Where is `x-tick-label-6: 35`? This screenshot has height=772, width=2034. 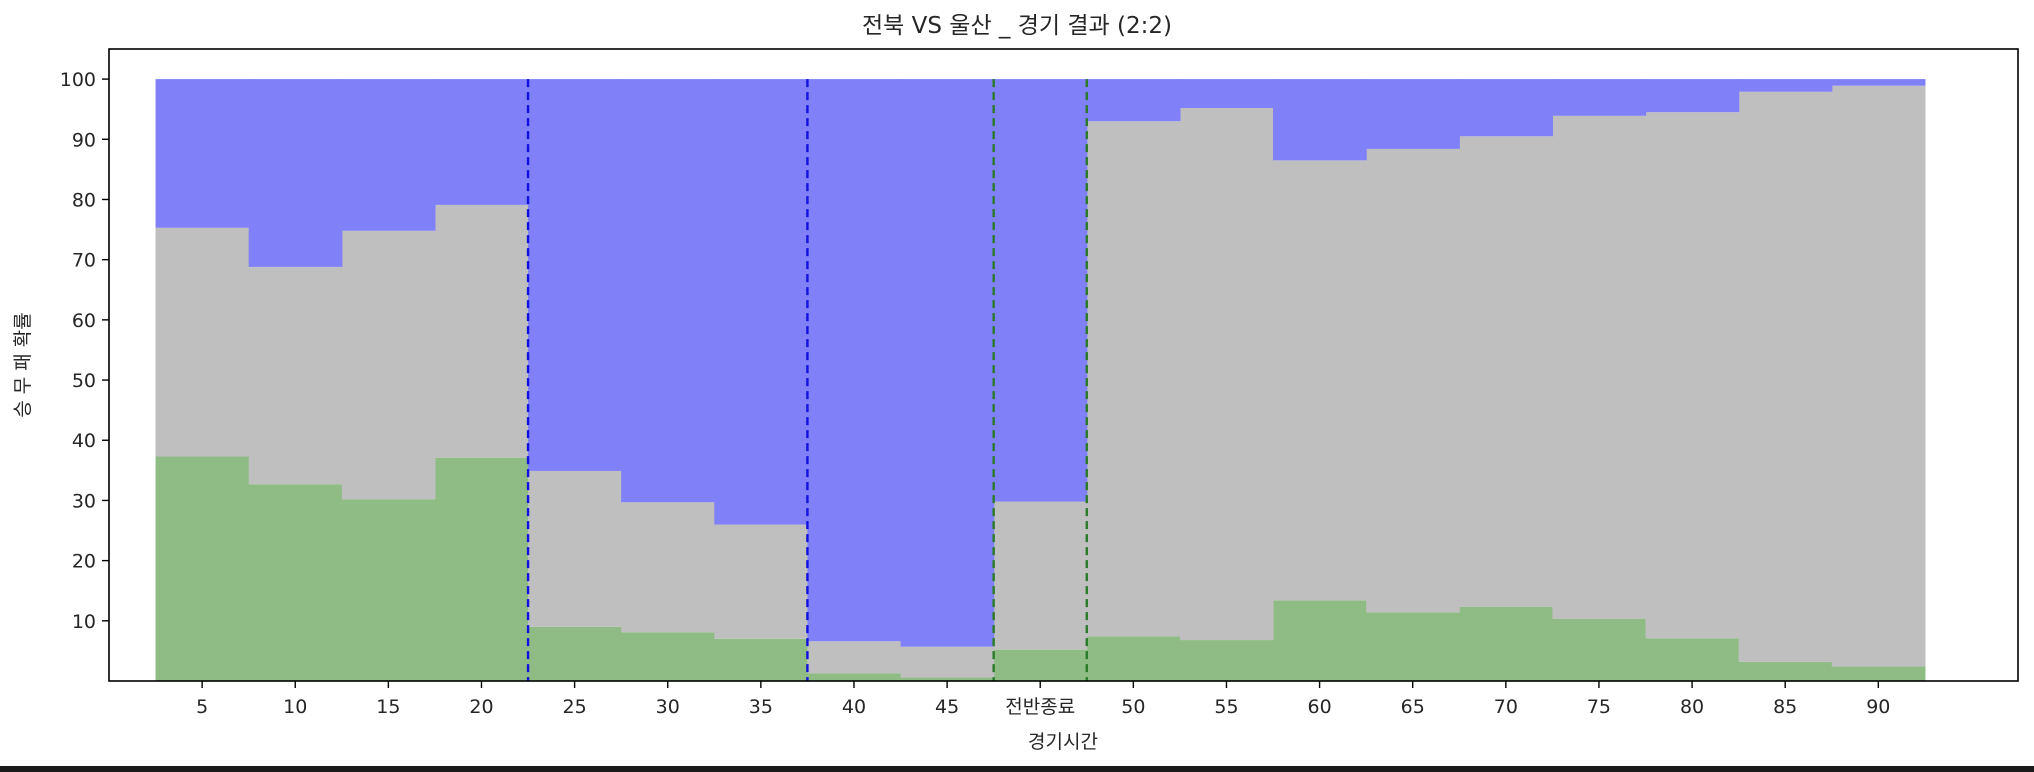 x-tick-label-6: 35 is located at coordinates (761, 707).